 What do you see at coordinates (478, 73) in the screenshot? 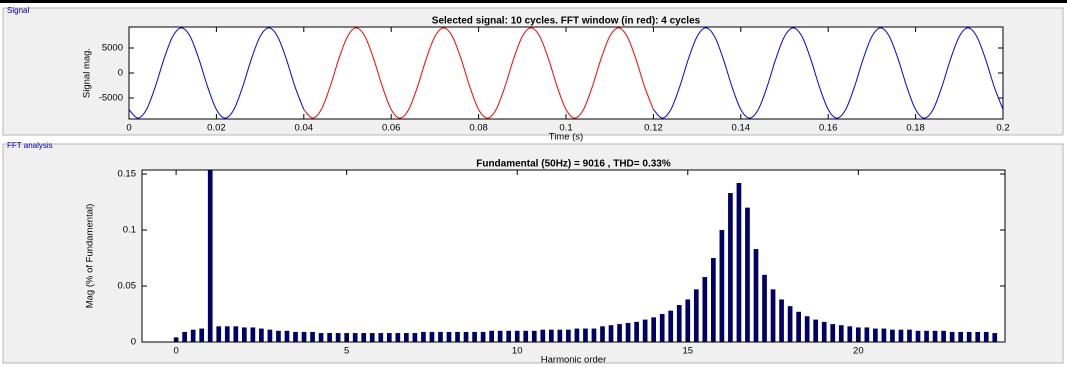
I see `signal-line` at bounding box center [478, 73].